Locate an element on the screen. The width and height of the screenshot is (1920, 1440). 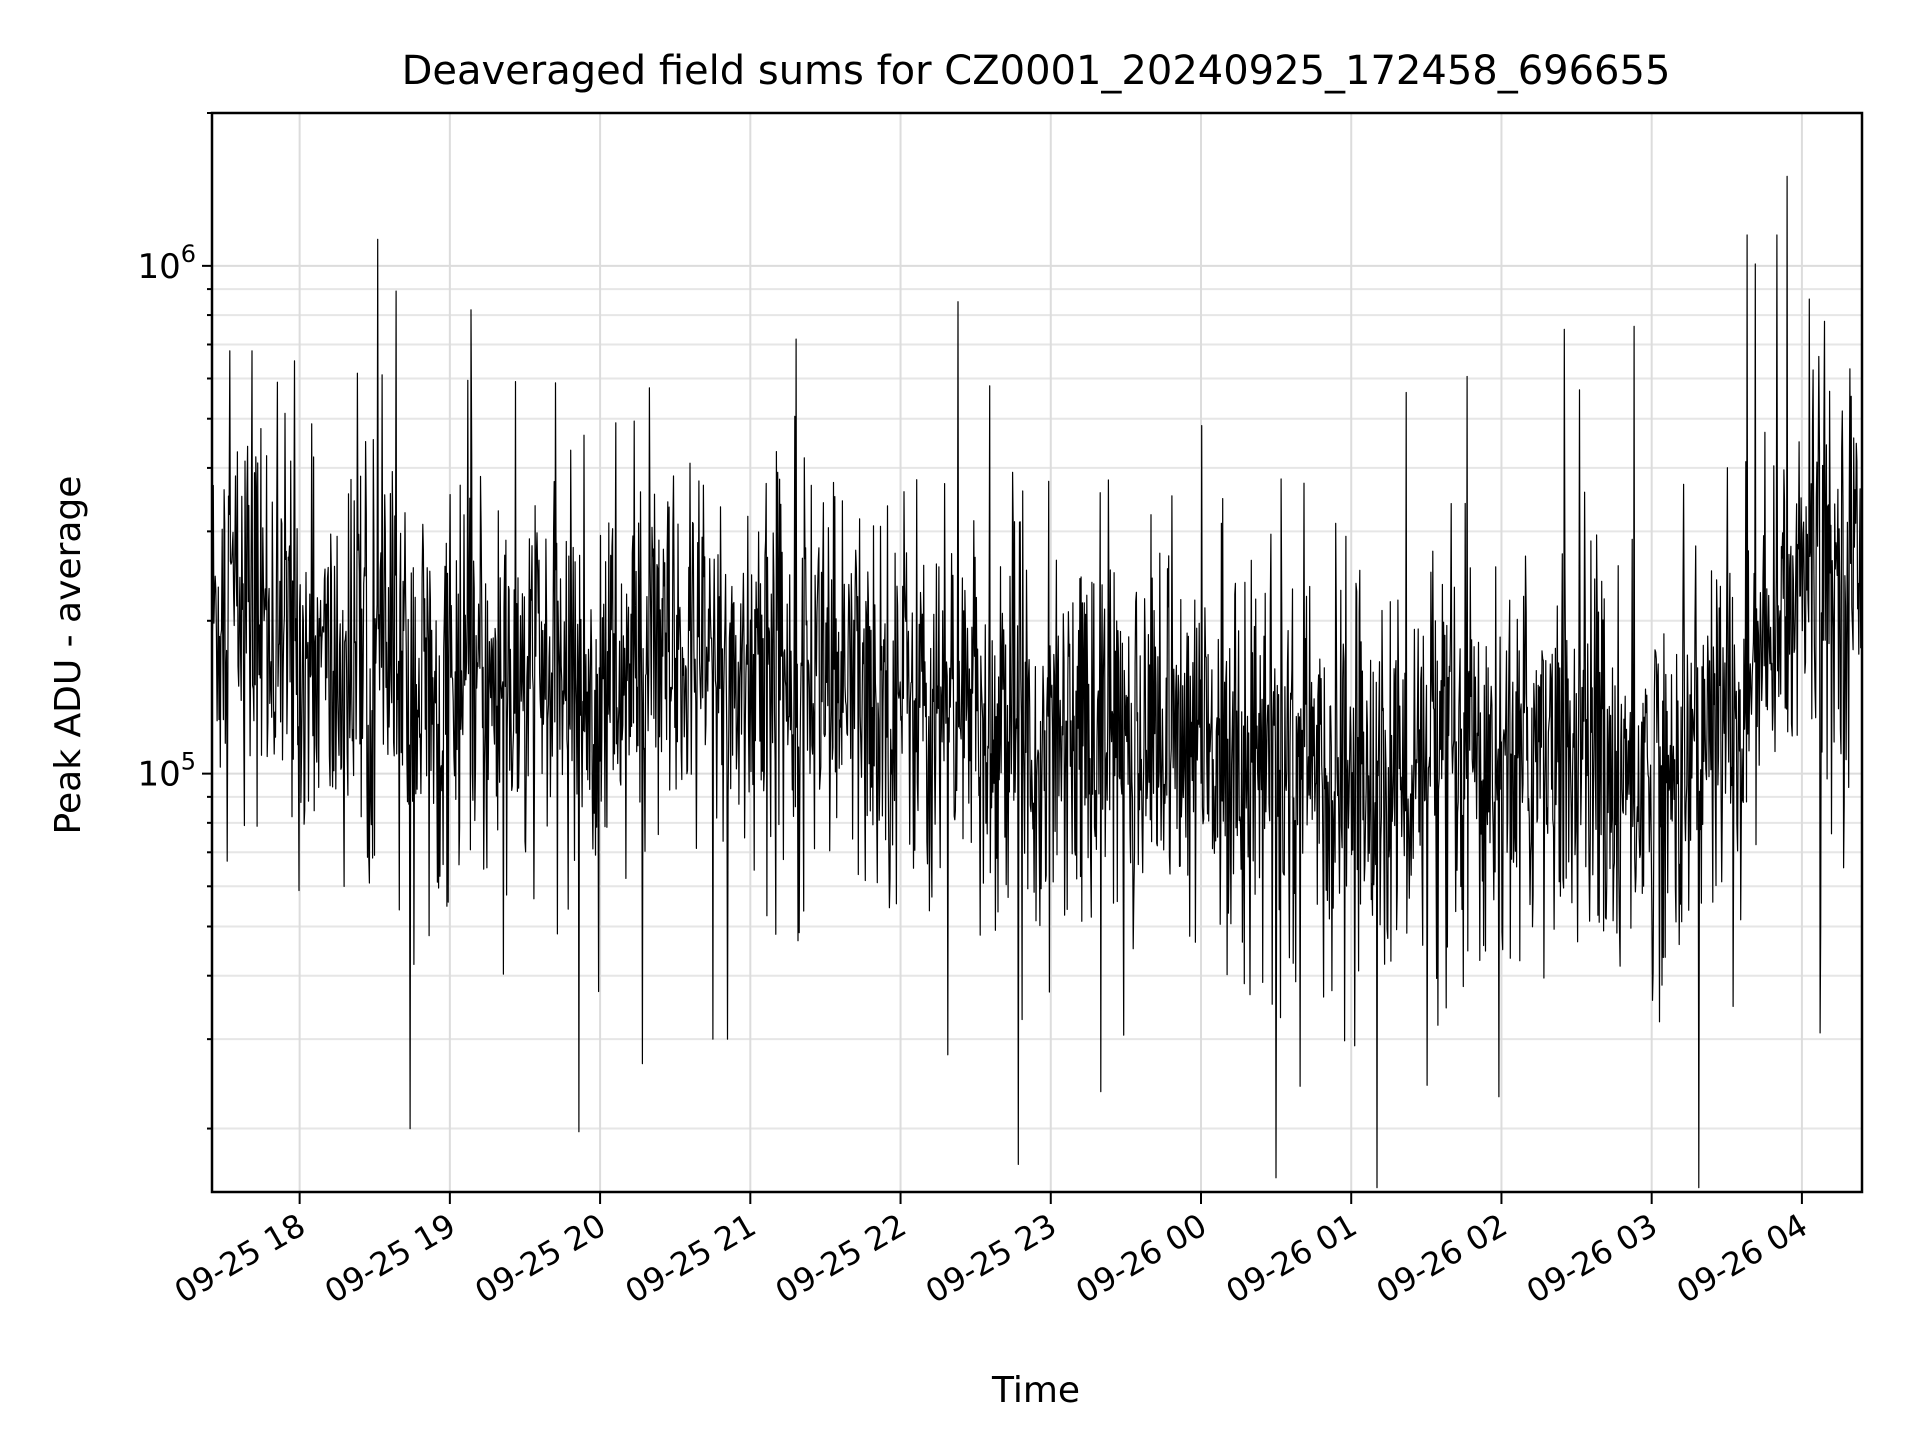
y-axis-label: Peak ADU - average is located at coordinates (68, 655).